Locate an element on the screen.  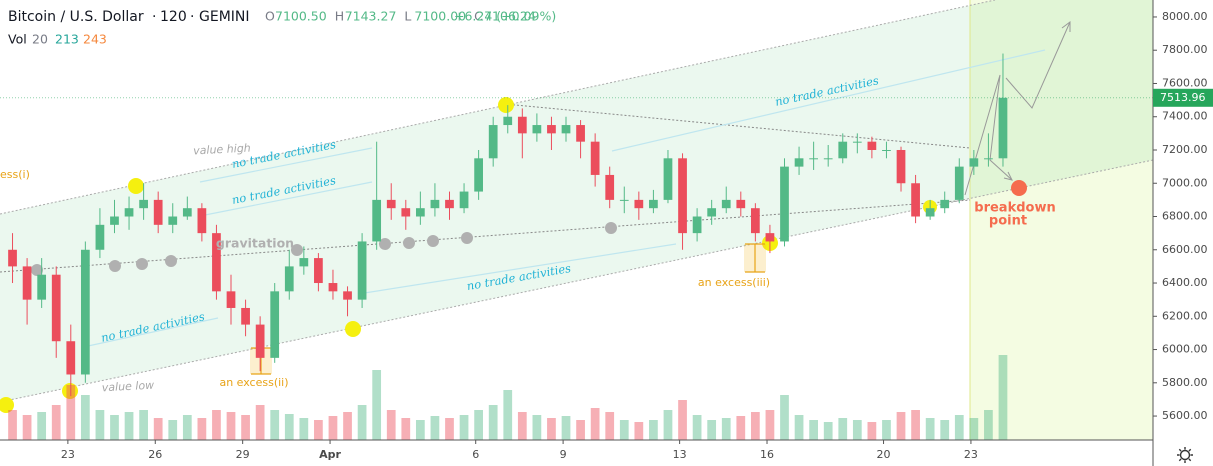
last-price-box is located at coordinates (1183, 97).